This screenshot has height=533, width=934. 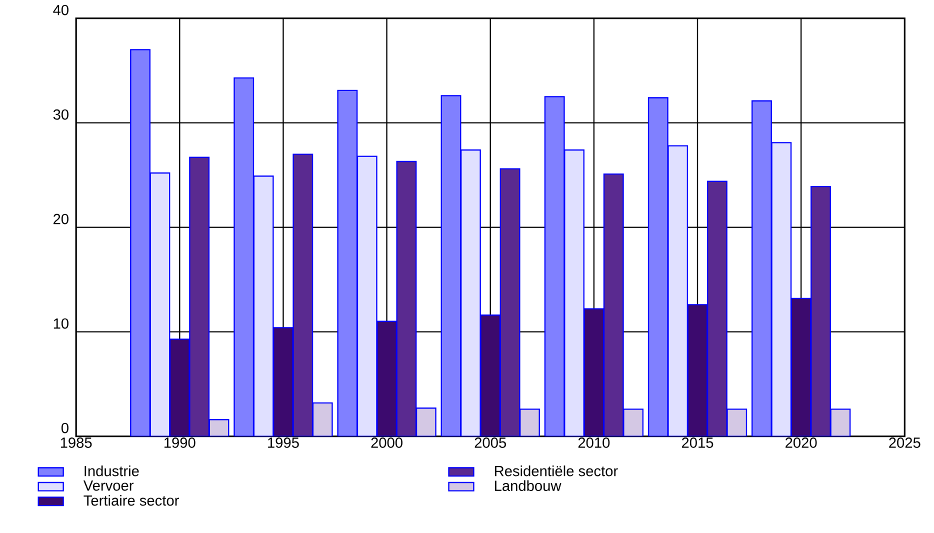 I want to click on x-tick-label: 2015, so click(x=698, y=442).